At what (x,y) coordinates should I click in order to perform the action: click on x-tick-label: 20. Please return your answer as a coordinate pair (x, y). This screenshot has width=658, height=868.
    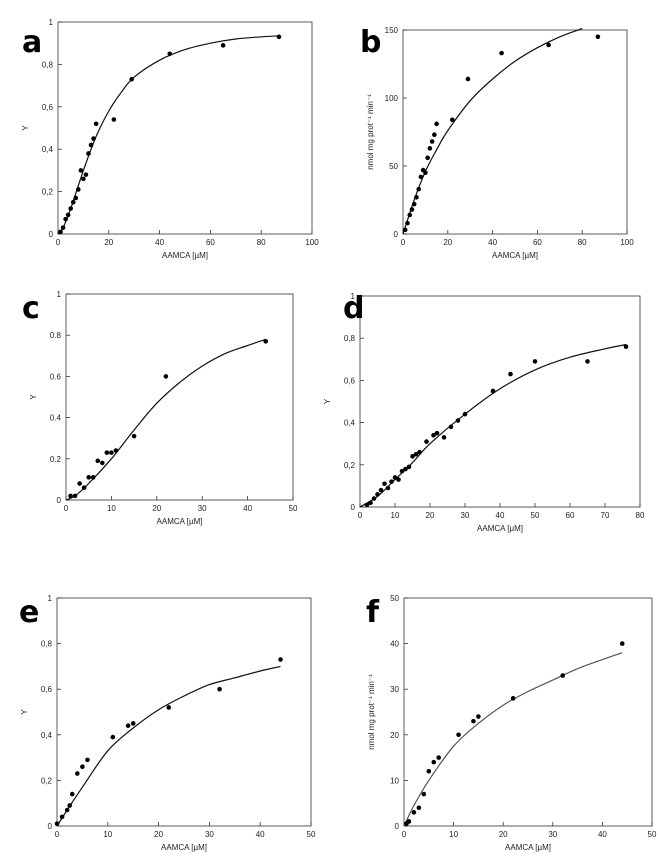
    Looking at the image, I should click on (156, 508).